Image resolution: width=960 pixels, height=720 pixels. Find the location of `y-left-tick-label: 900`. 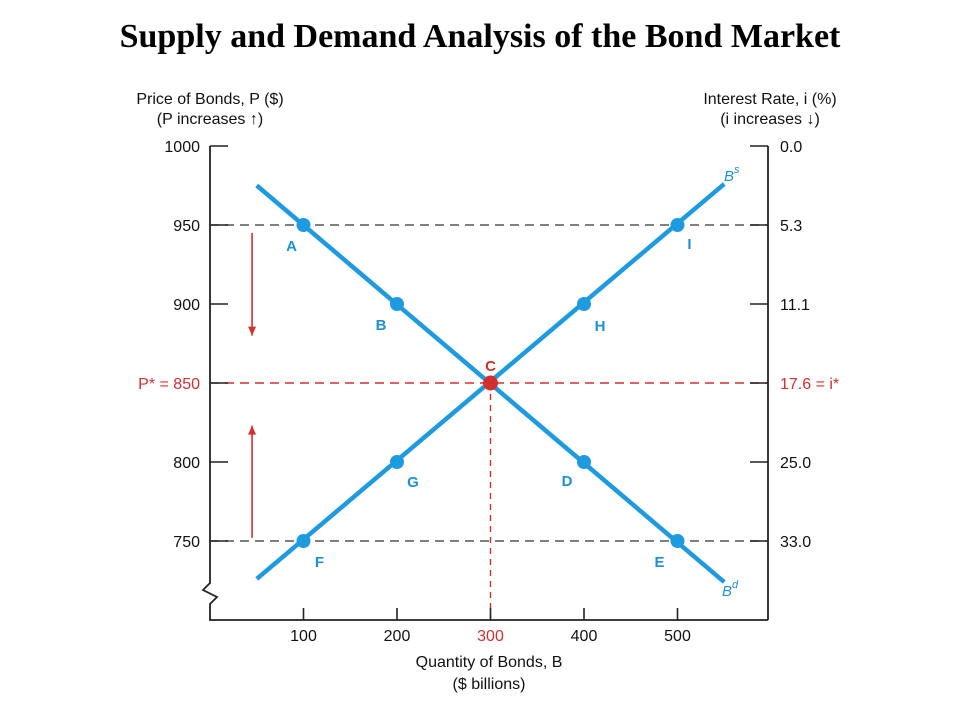

y-left-tick-label: 900 is located at coordinates (186, 305).